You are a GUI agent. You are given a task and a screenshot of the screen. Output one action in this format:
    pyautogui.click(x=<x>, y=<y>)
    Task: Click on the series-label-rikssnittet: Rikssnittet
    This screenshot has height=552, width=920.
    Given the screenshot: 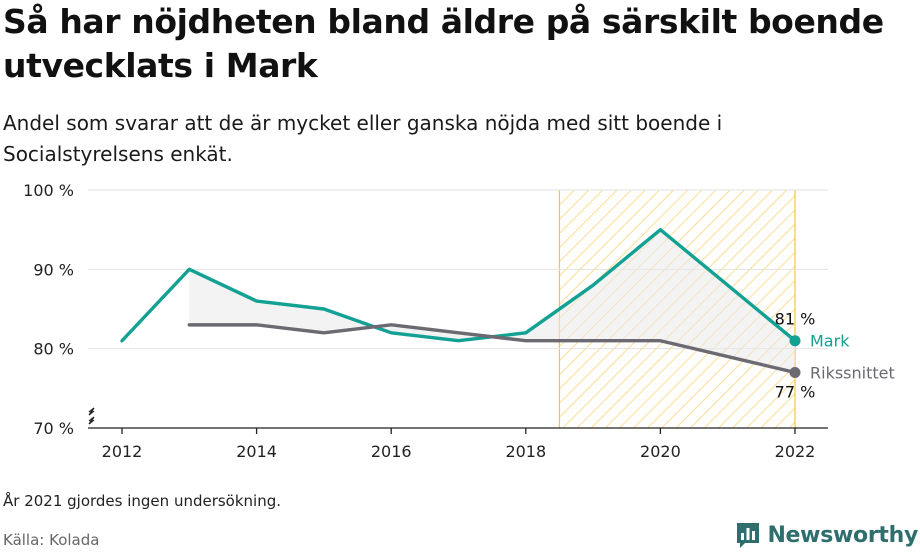 What is the action you would take?
    pyautogui.click(x=852, y=372)
    